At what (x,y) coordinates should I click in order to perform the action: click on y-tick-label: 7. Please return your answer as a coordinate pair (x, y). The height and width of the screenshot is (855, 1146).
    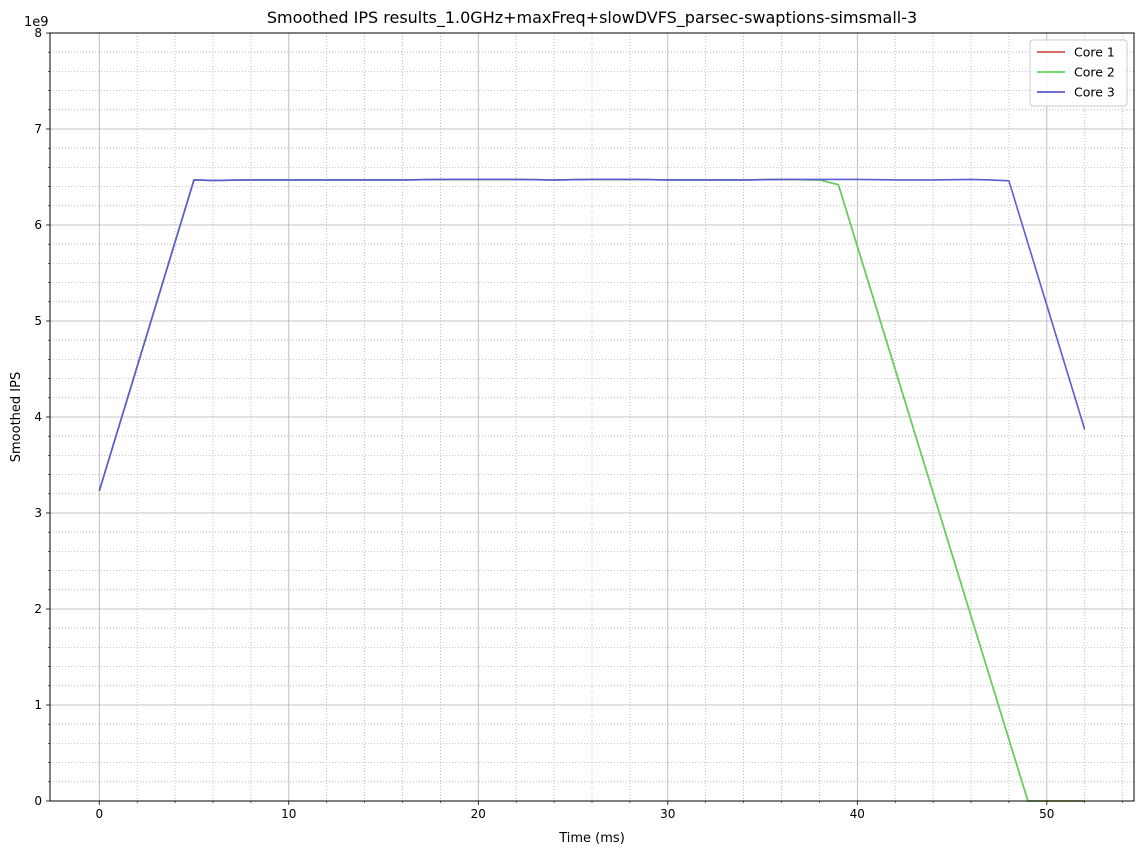
    Looking at the image, I should click on (38, 129).